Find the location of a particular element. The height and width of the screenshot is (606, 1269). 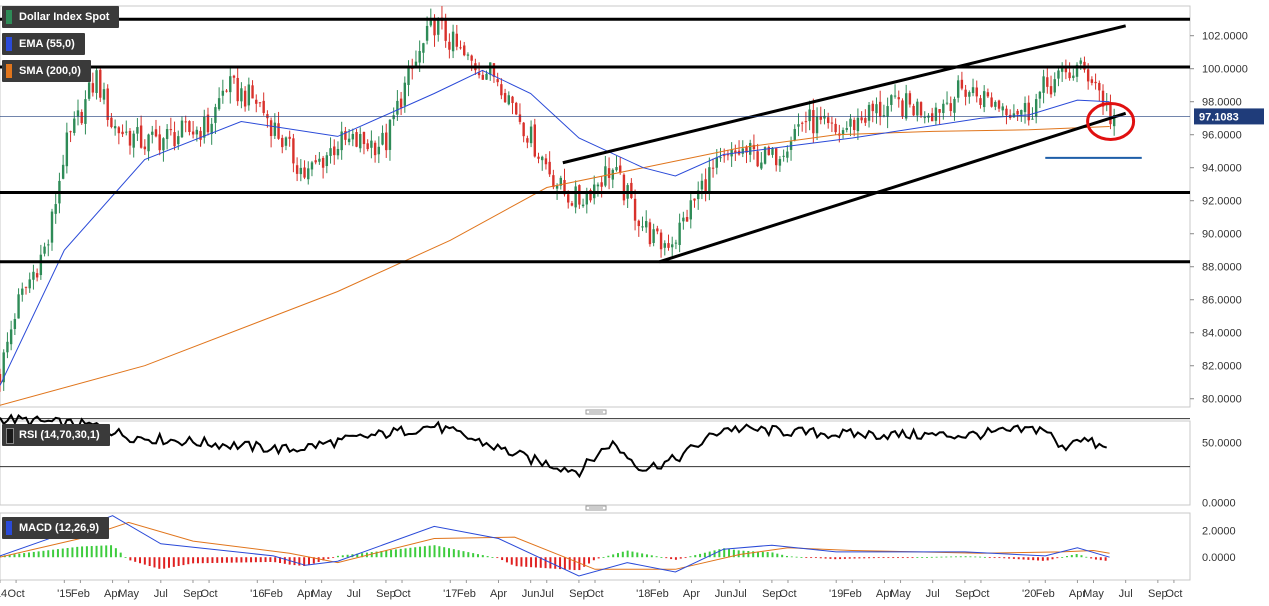

channel-lower-line is located at coordinates (892, 187).